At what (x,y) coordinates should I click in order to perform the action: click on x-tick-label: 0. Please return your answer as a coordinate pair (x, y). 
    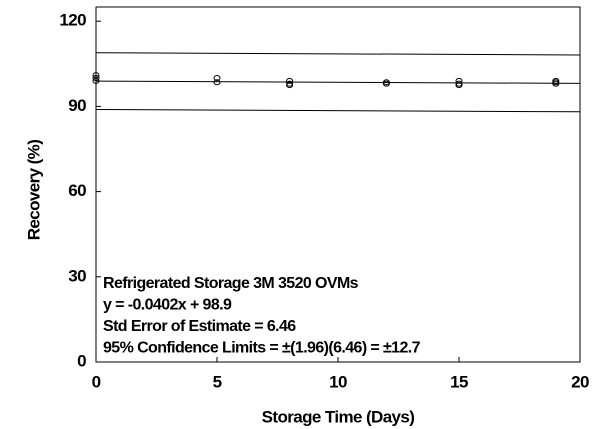
    Looking at the image, I should click on (96, 381).